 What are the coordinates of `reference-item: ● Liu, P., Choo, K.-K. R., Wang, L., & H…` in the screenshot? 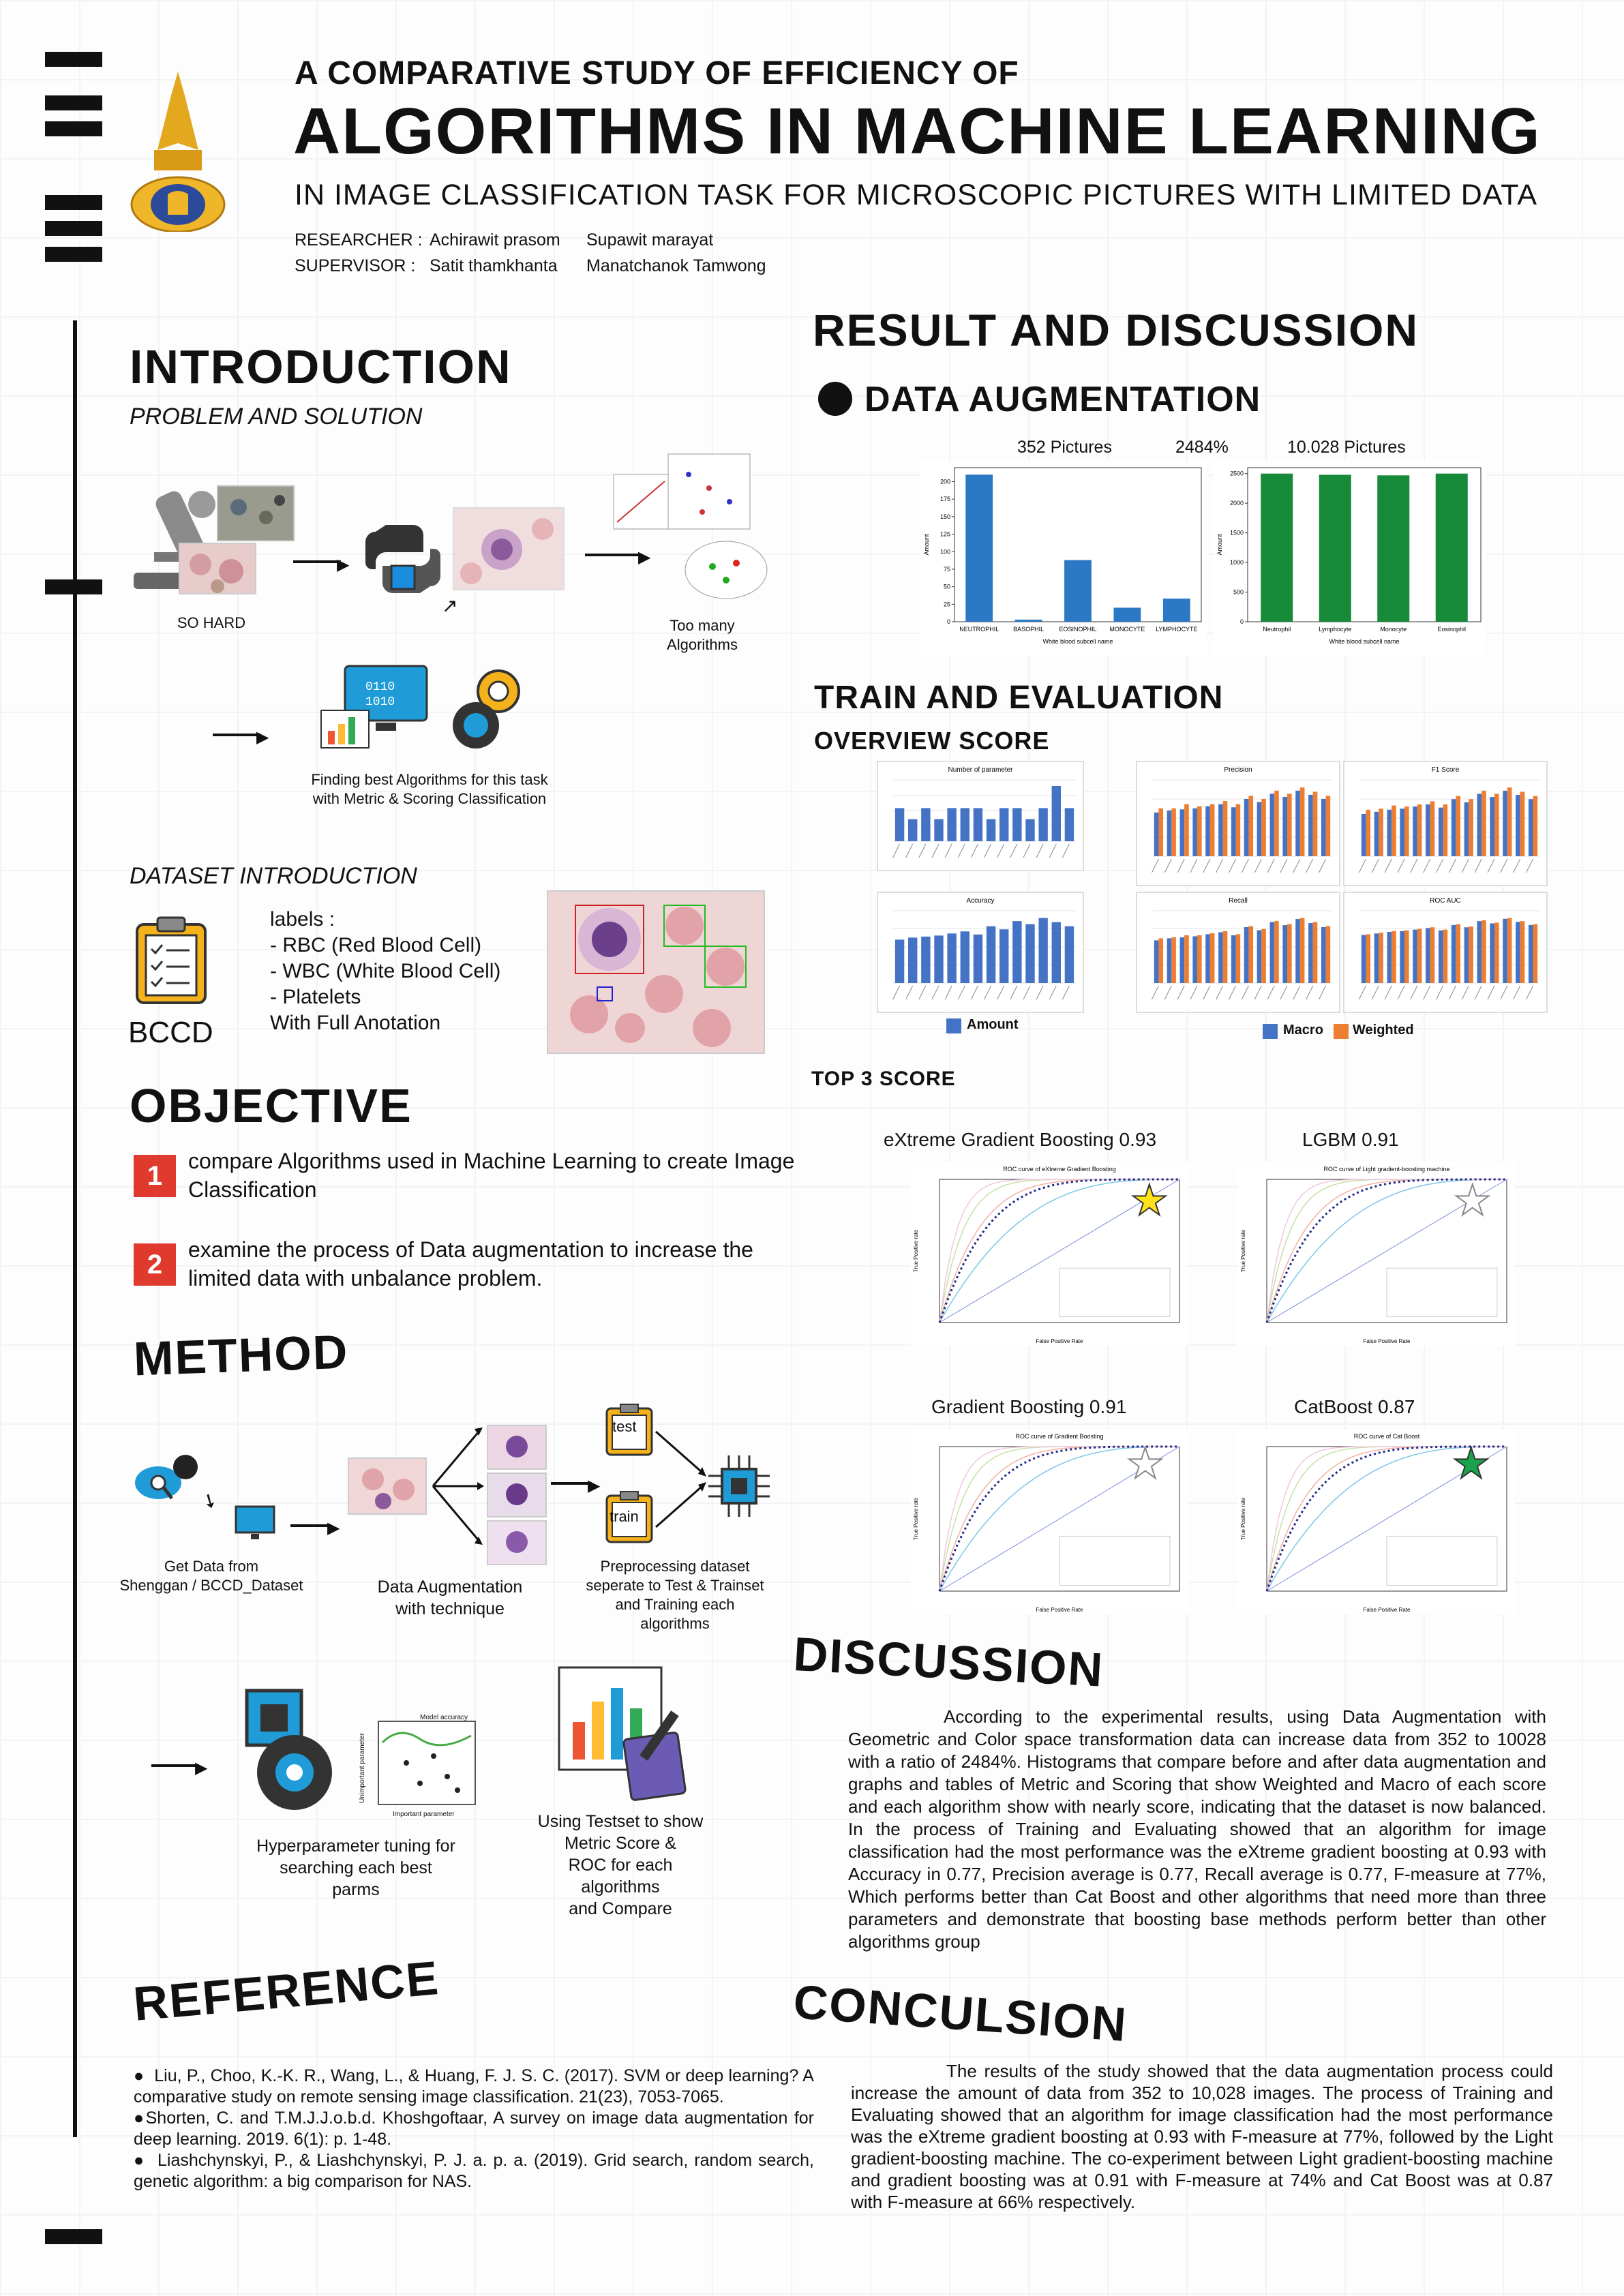 It's located at (474, 2086).